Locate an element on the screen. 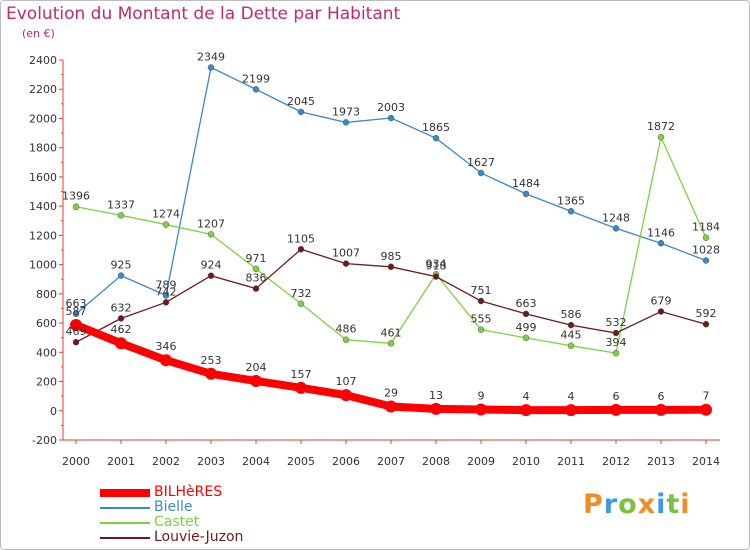 This screenshot has height=550, width=750. data-label: 1105 is located at coordinates (301, 238).